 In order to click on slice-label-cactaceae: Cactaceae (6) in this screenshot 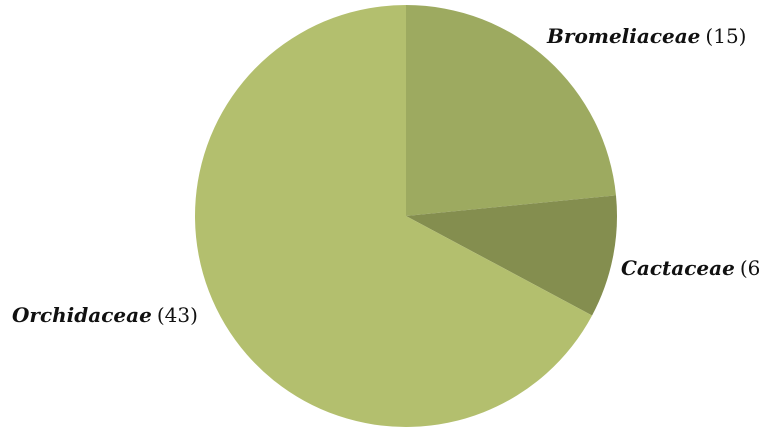, I will do `click(690, 268)`.